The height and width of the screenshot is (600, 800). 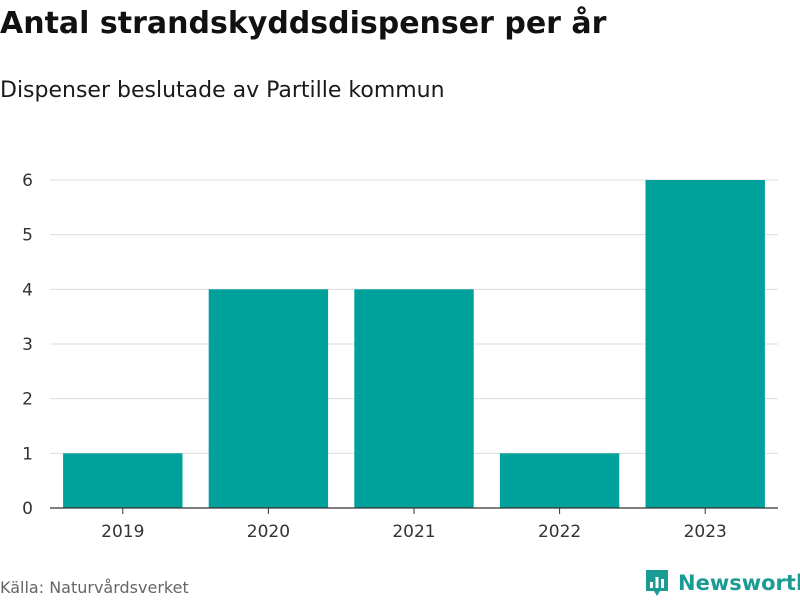 I want to click on newsworthy-logo-icon, so click(x=657, y=583).